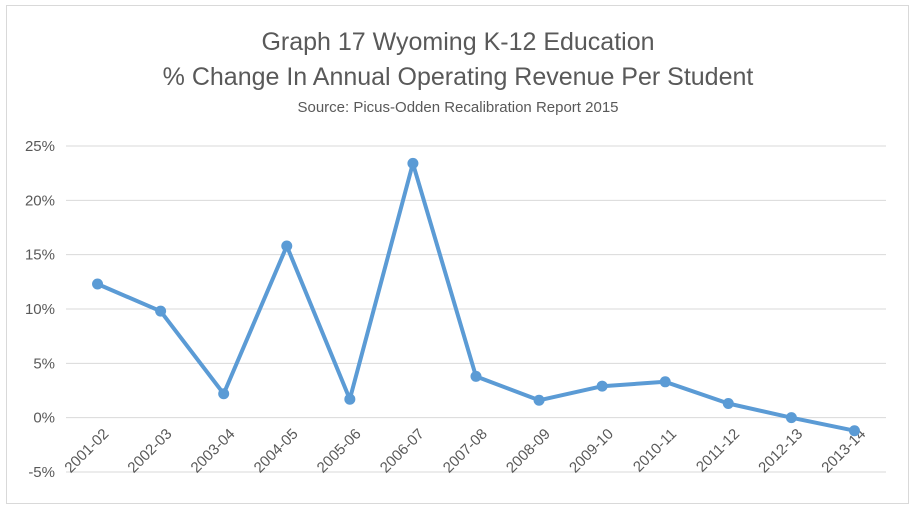  What do you see at coordinates (591, 450) in the screenshot?
I see `x-tick-label: 2009-10` at bounding box center [591, 450].